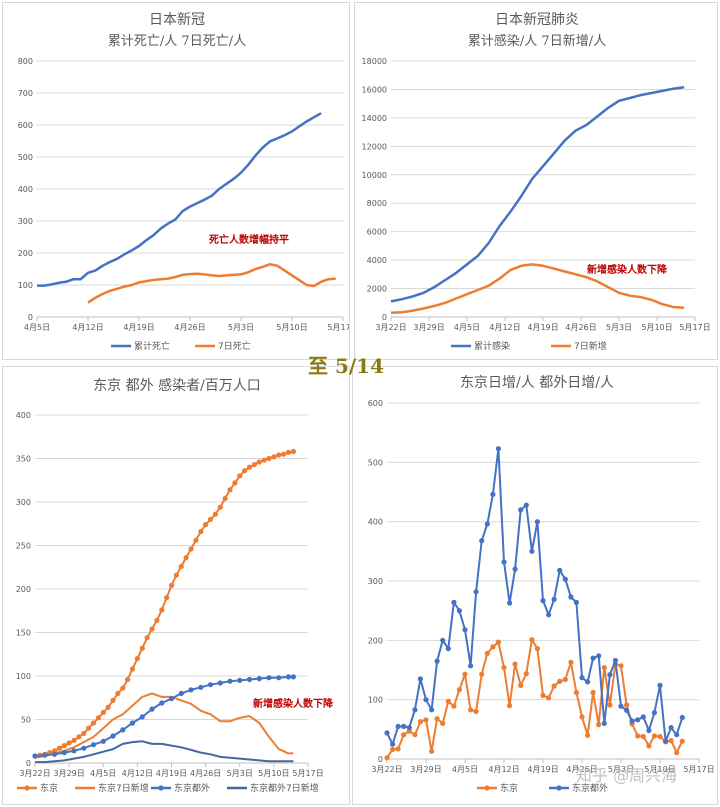  Describe the element at coordinates (205, 773) in the screenshot. I see `x-tick-label: 4月26日` at that location.